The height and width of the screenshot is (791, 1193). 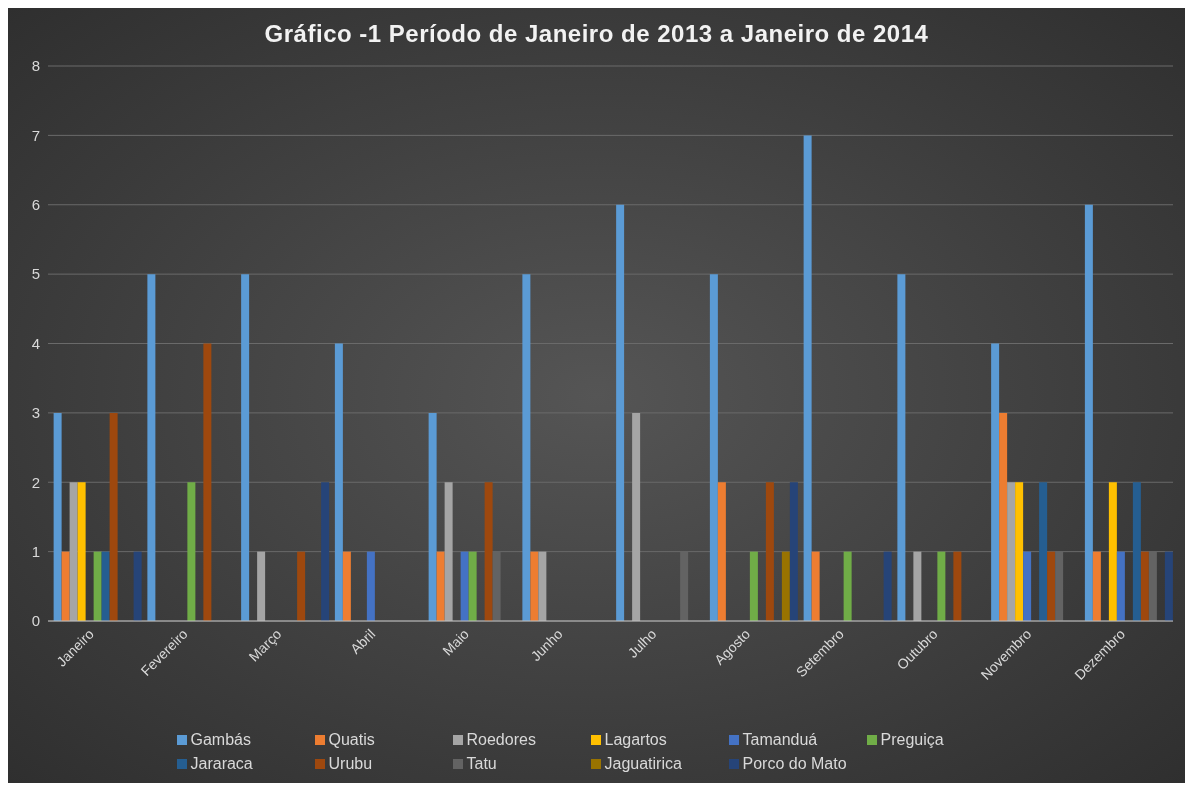 What do you see at coordinates (35, 205) in the screenshot?
I see `y-tick-label: 6` at bounding box center [35, 205].